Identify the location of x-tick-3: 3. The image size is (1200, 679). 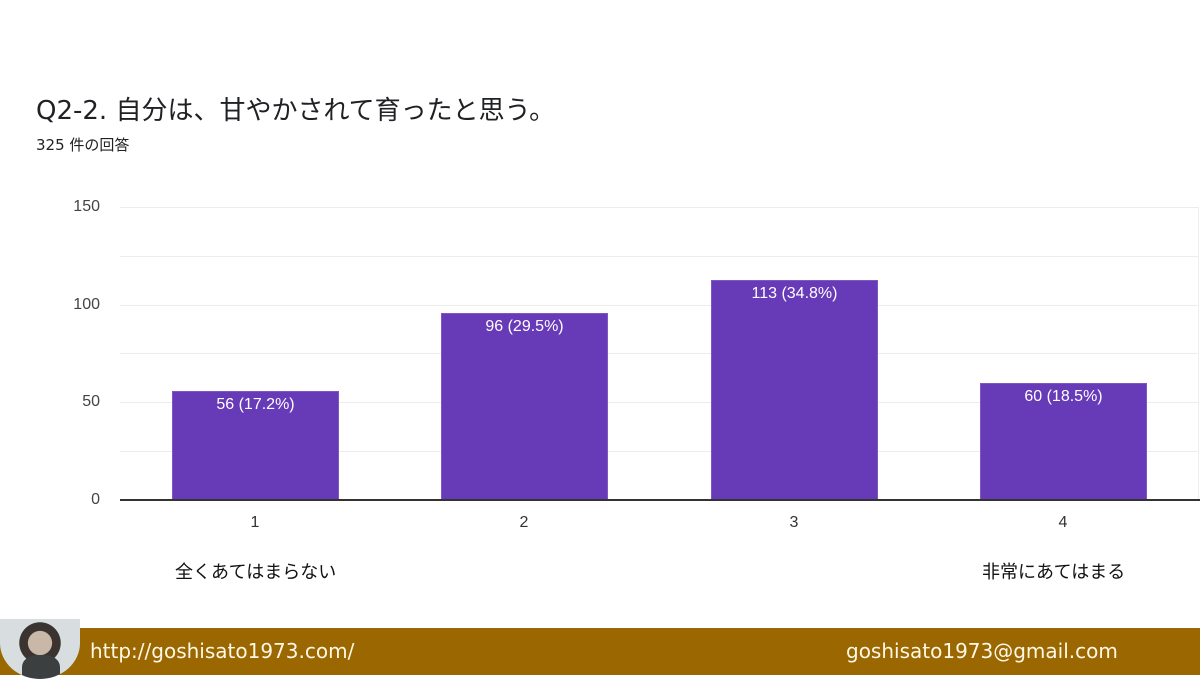
(794, 522).